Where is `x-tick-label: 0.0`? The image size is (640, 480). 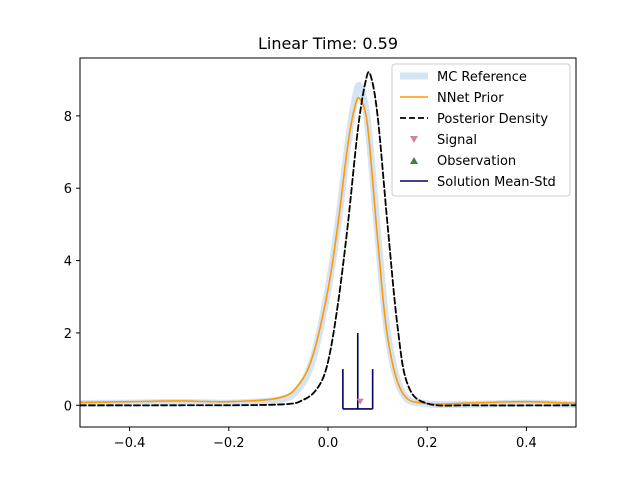
x-tick-label: 0.0 is located at coordinates (328, 443).